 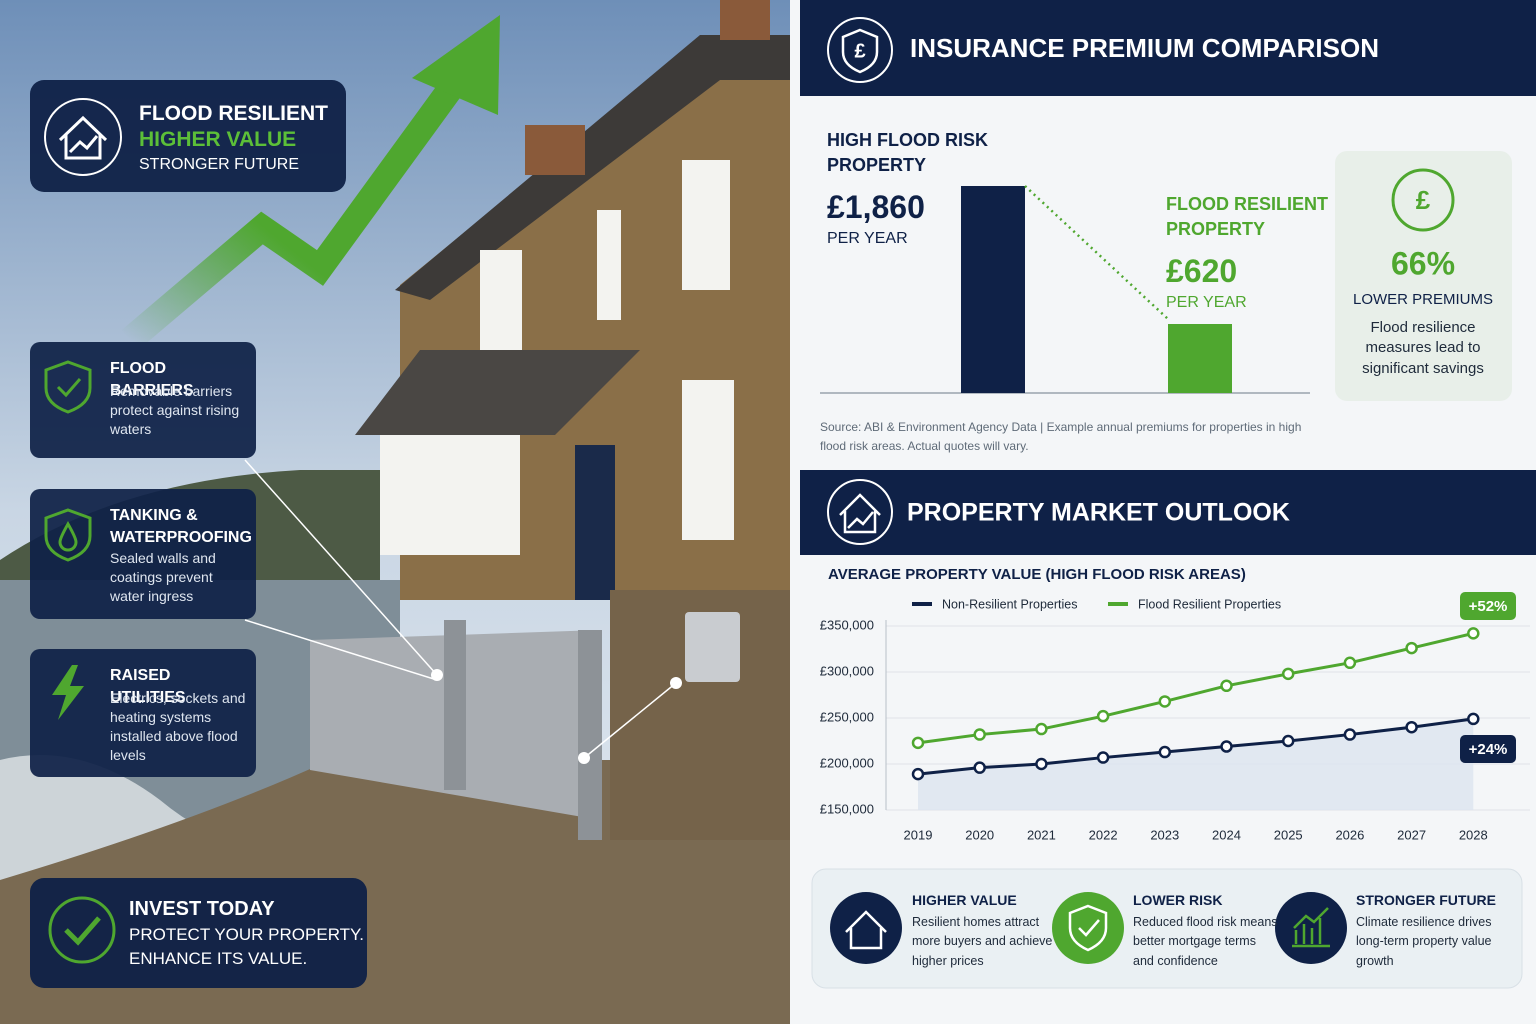 I want to click on pointer, so click(x=341, y=650).